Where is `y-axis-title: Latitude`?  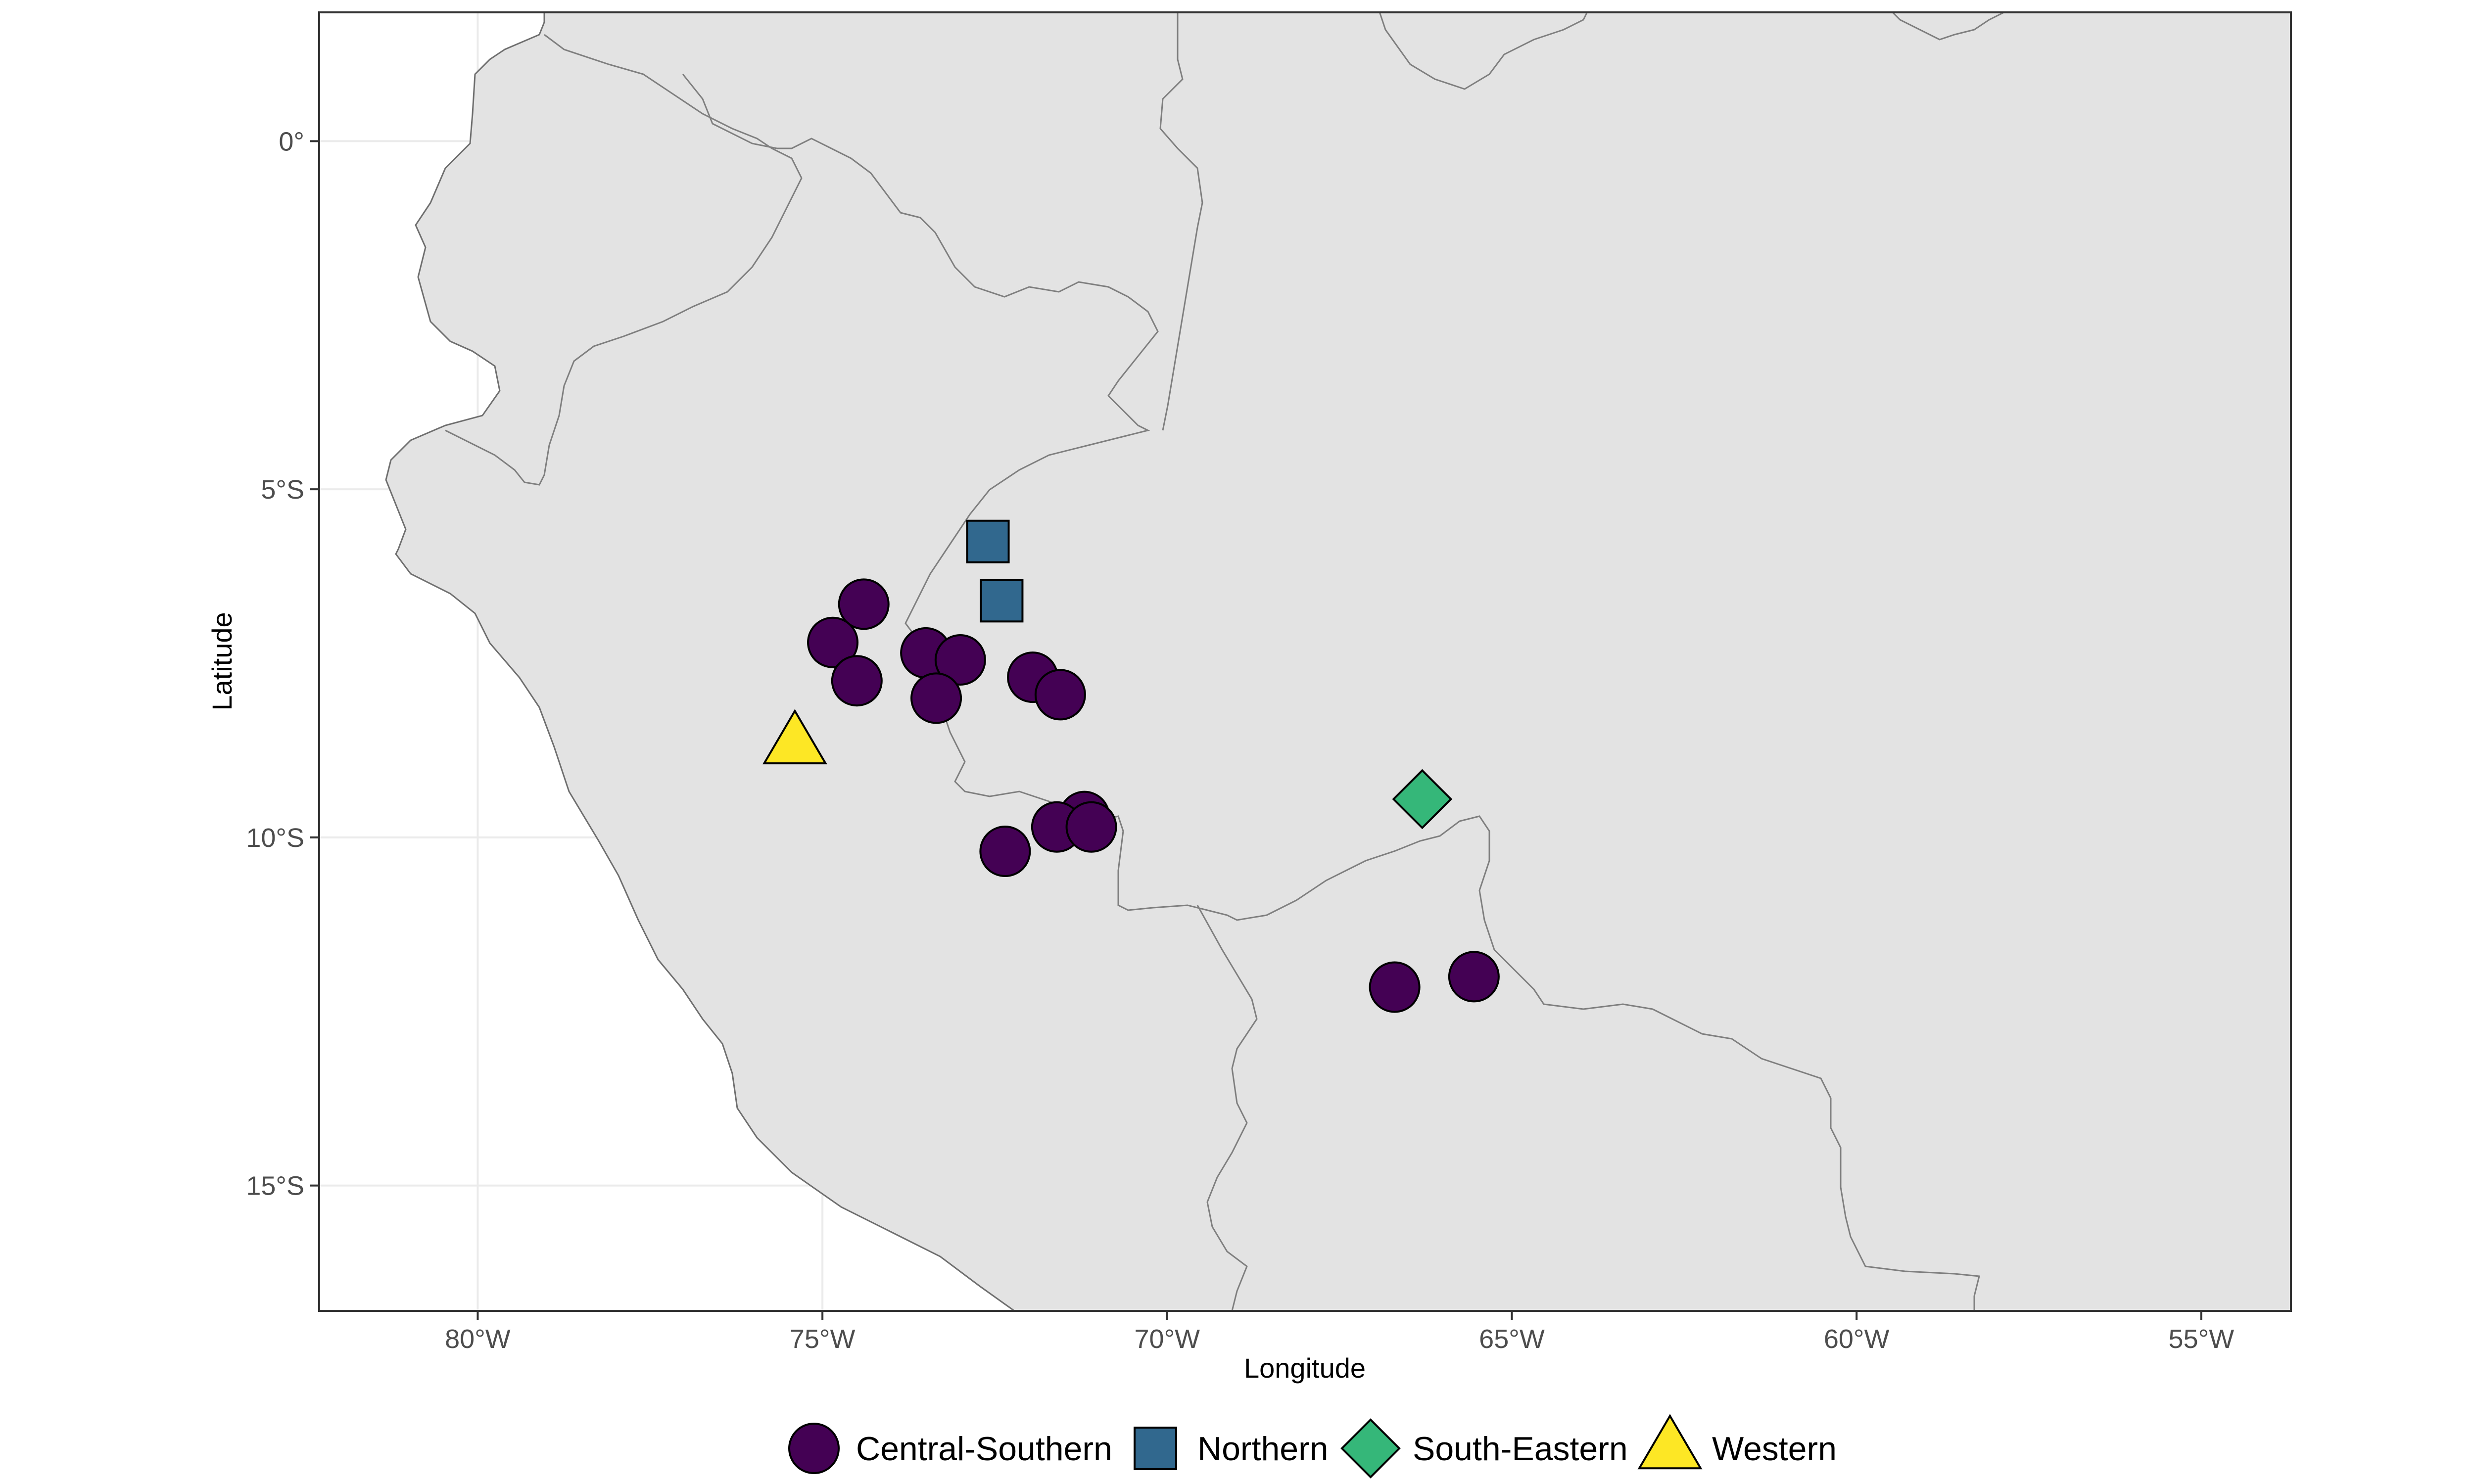
y-axis-title: Latitude is located at coordinates (222, 661).